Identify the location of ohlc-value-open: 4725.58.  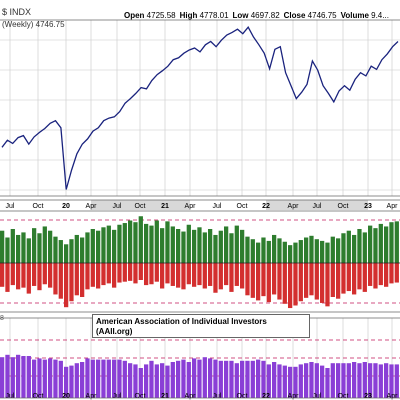
(161, 15).